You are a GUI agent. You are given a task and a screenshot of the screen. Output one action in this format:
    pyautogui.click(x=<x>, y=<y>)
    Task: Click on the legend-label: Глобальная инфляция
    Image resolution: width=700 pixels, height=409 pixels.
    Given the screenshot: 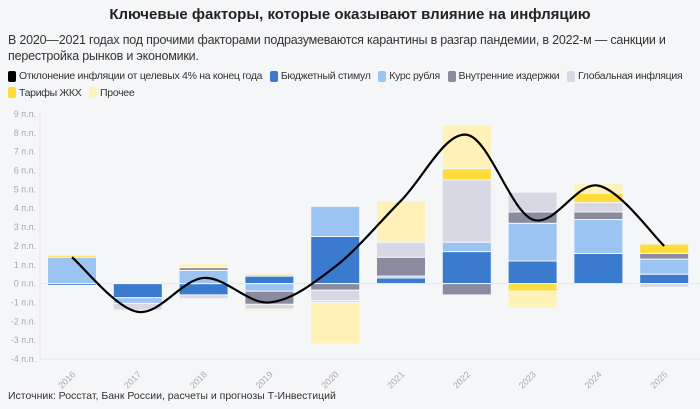 What is the action you would take?
    pyautogui.click(x=630, y=76)
    